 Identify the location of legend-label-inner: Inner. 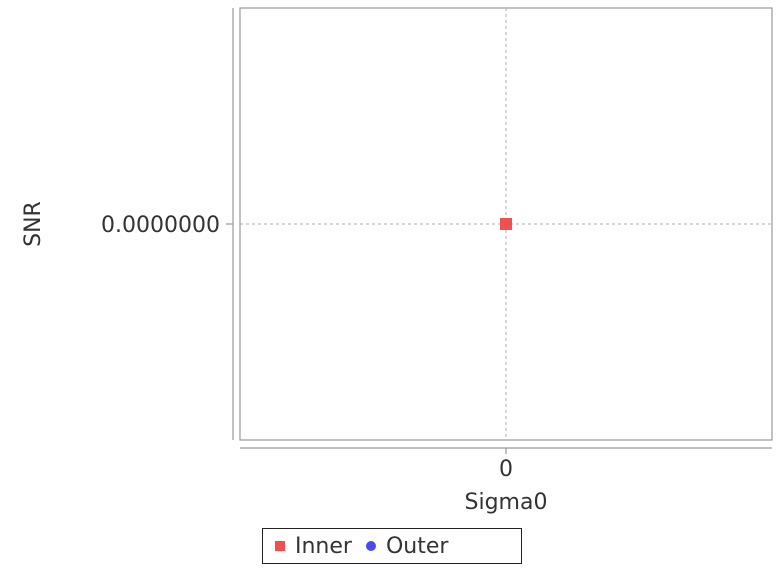
(323, 546).